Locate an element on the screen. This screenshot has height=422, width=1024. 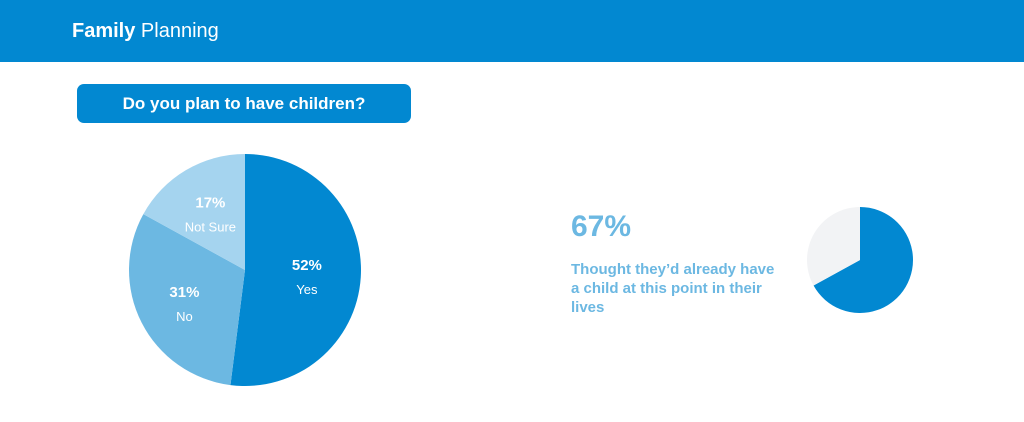
title-bold: Family is located at coordinates (104, 31).